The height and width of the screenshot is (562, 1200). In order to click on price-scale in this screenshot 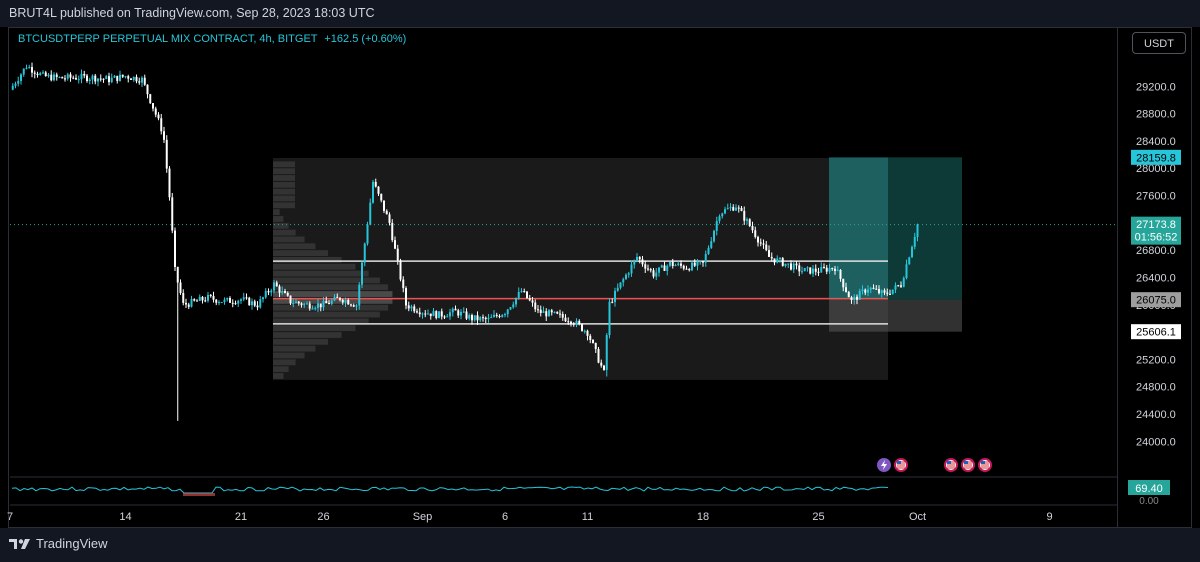, I will do `click(1154, 277)`.